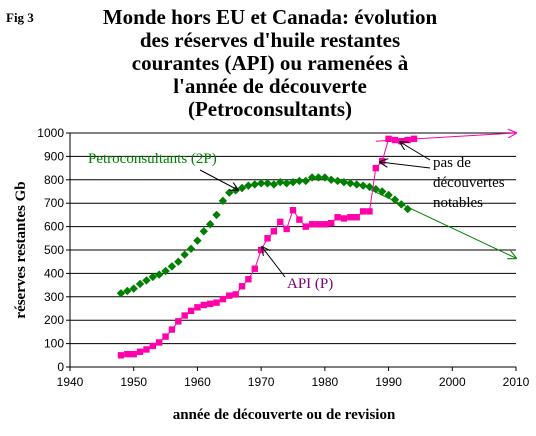 This screenshot has height=436, width=536. I want to click on point-petroconsultants-1982, so click(337, 181).